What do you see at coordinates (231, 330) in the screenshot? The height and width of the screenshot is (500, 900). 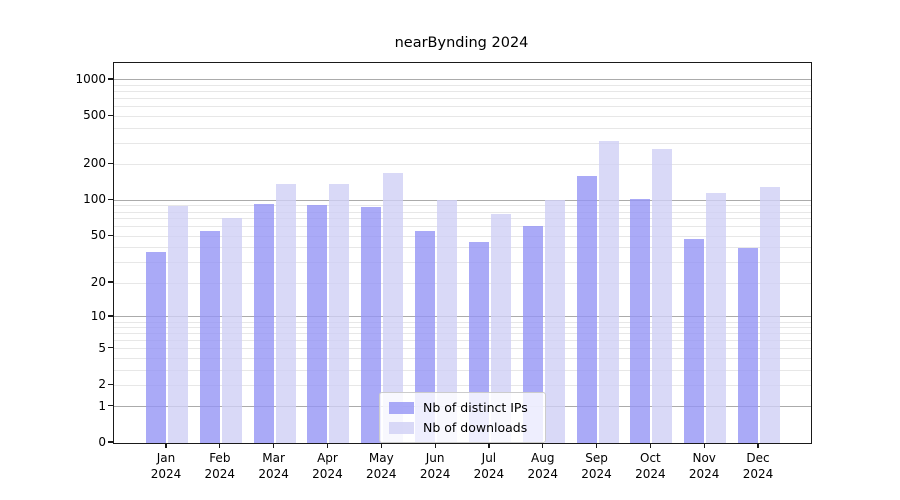 I see `bar-downloads-feb` at bounding box center [231, 330].